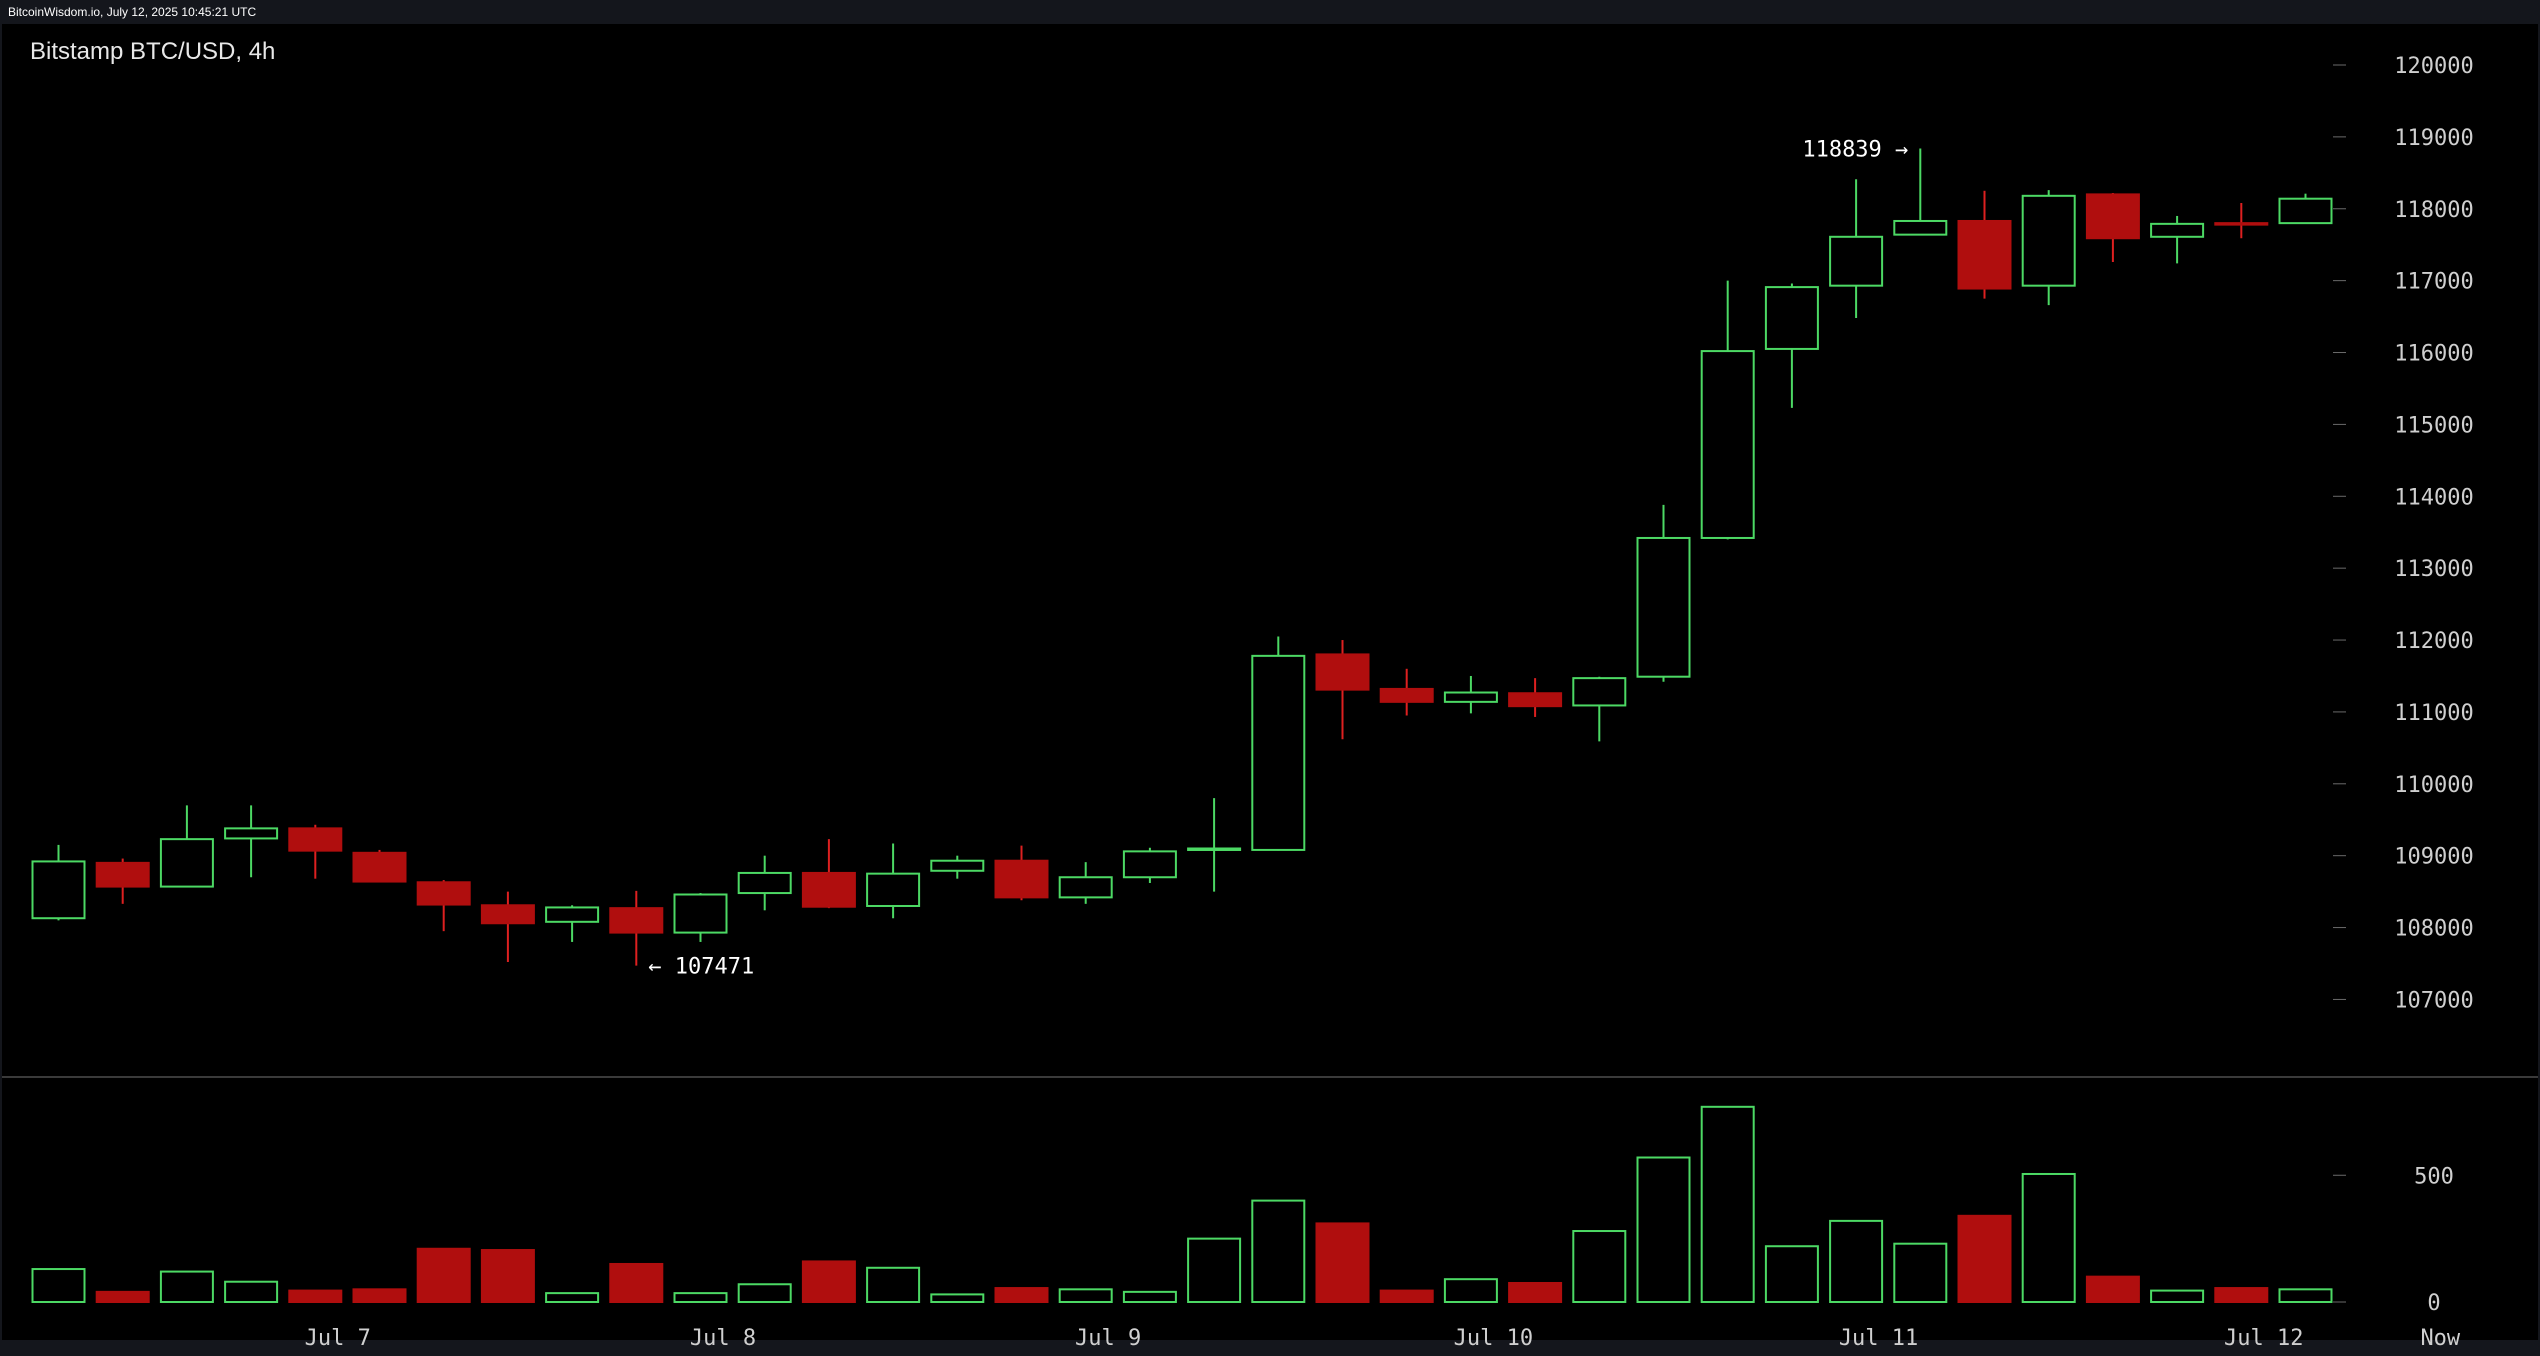 Image resolution: width=2540 pixels, height=1356 pixels. Describe the element at coordinates (2433, 497) in the screenshot. I see `y-tick-label: 114000` at that location.